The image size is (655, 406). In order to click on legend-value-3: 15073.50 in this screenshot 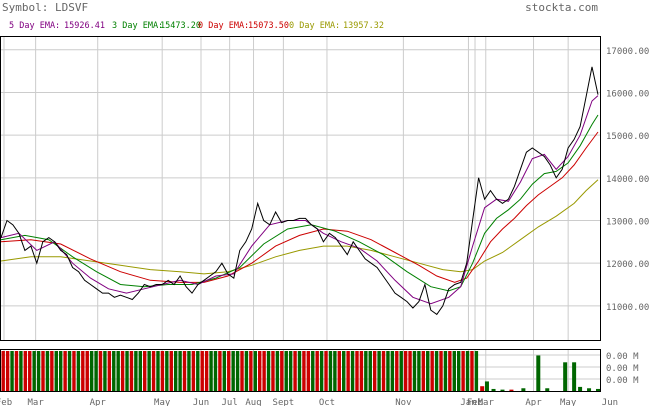, I will do `click(268, 26)`.